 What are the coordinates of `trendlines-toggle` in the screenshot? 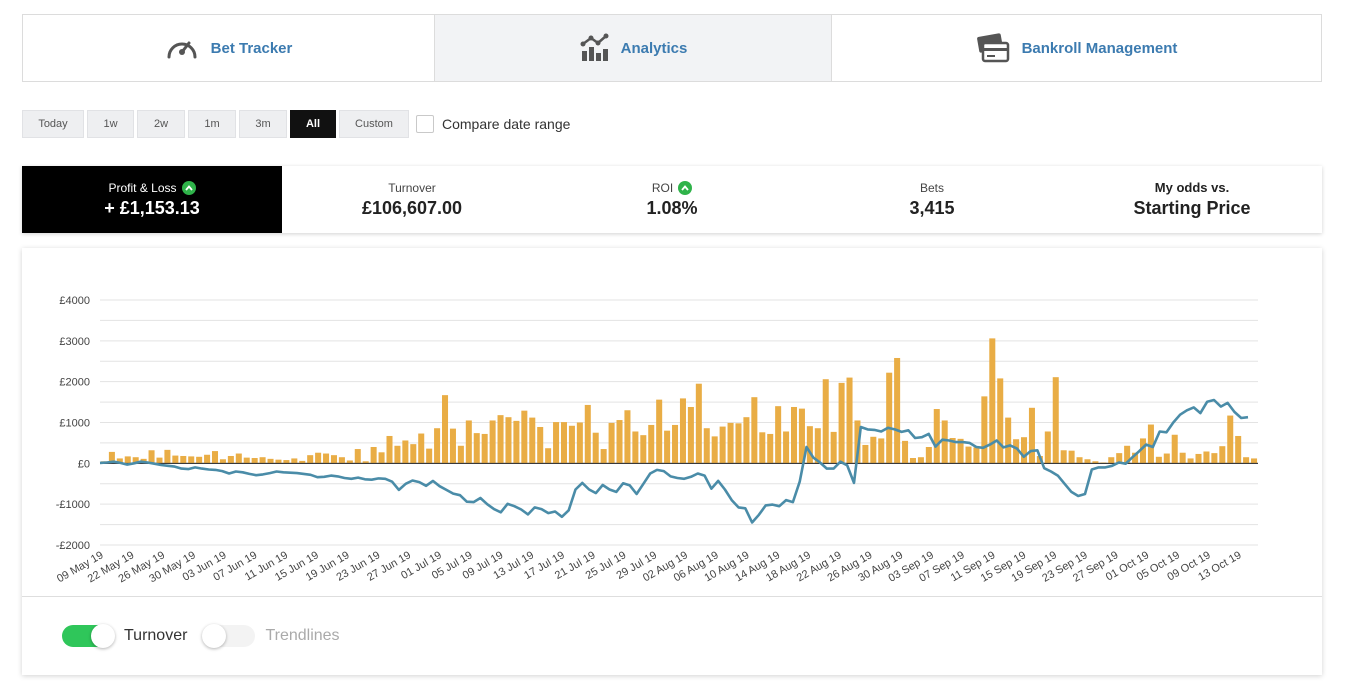 It's located at (229, 636).